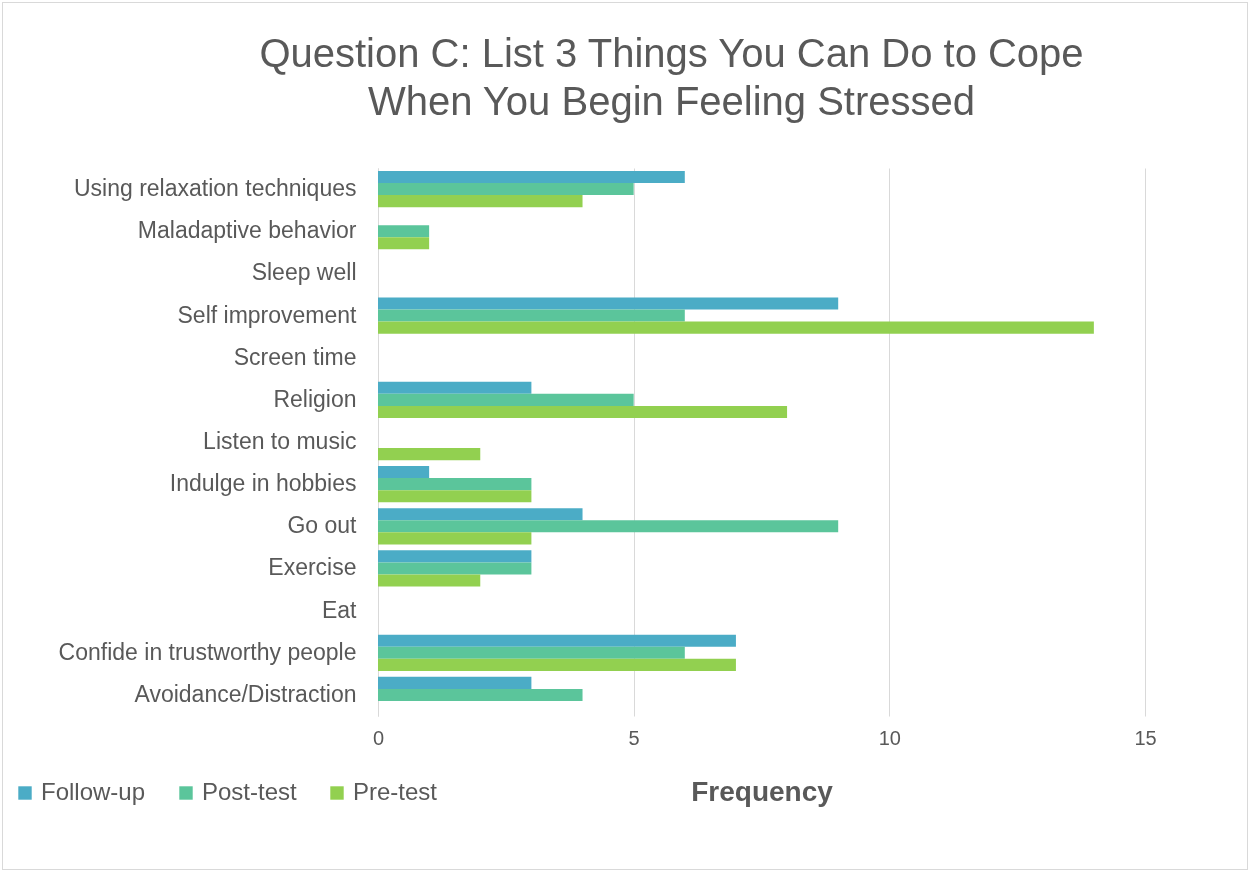  Describe the element at coordinates (671, 77) in the screenshot. I see `chart-title: Question C: List 3 Things You Can Do to Cope When You Begin Feeling Stressed` at that location.